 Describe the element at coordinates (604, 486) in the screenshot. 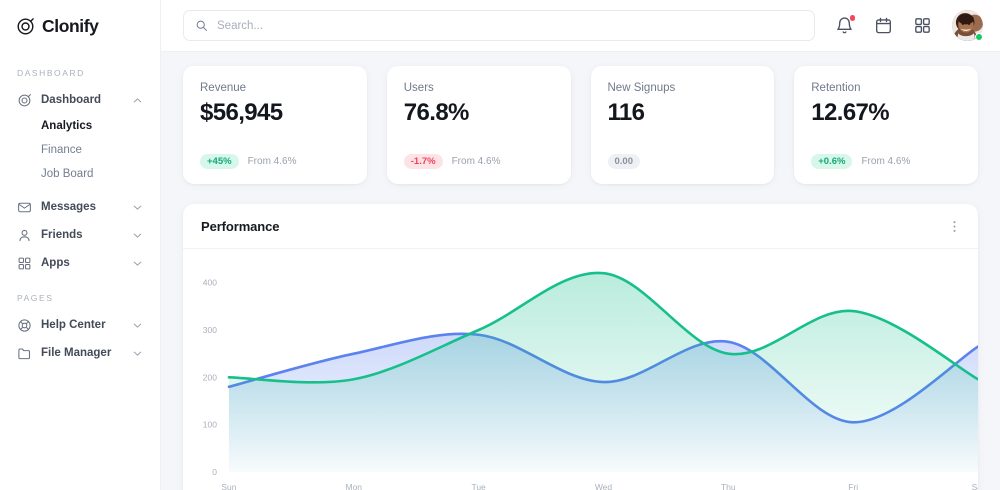

I see `svg-text: Wed` at that location.